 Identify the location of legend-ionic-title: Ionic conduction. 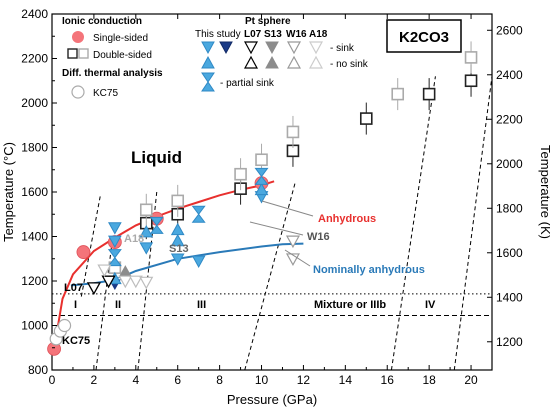
(102, 21).